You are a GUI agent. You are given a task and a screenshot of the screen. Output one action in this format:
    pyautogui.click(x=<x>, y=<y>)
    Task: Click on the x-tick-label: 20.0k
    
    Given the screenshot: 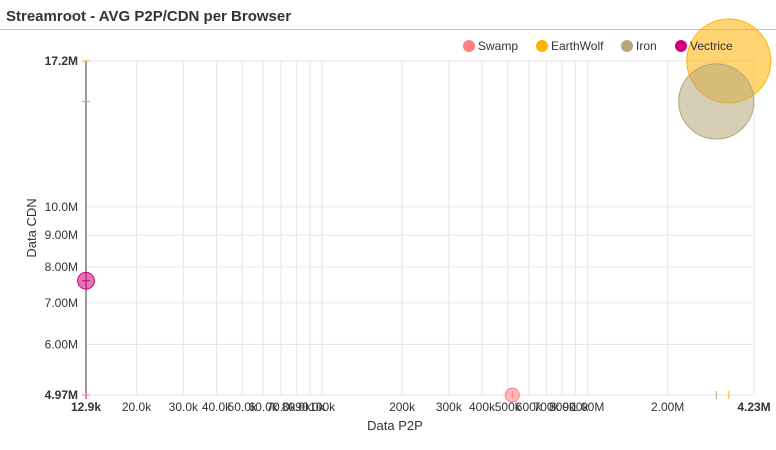 What is the action you would take?
    pyautogui.click(x=137, y=407)
    